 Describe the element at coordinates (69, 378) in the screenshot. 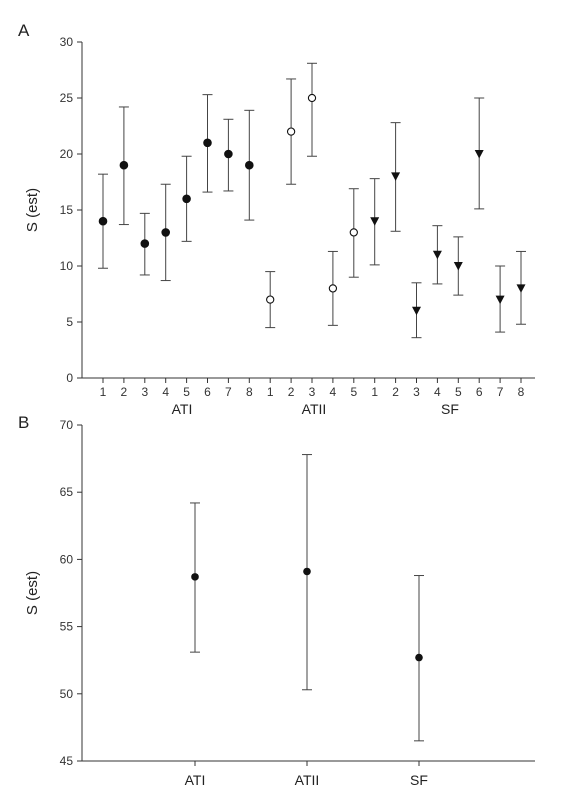

I see `panel-a-y-tick-label: 0` at that location.